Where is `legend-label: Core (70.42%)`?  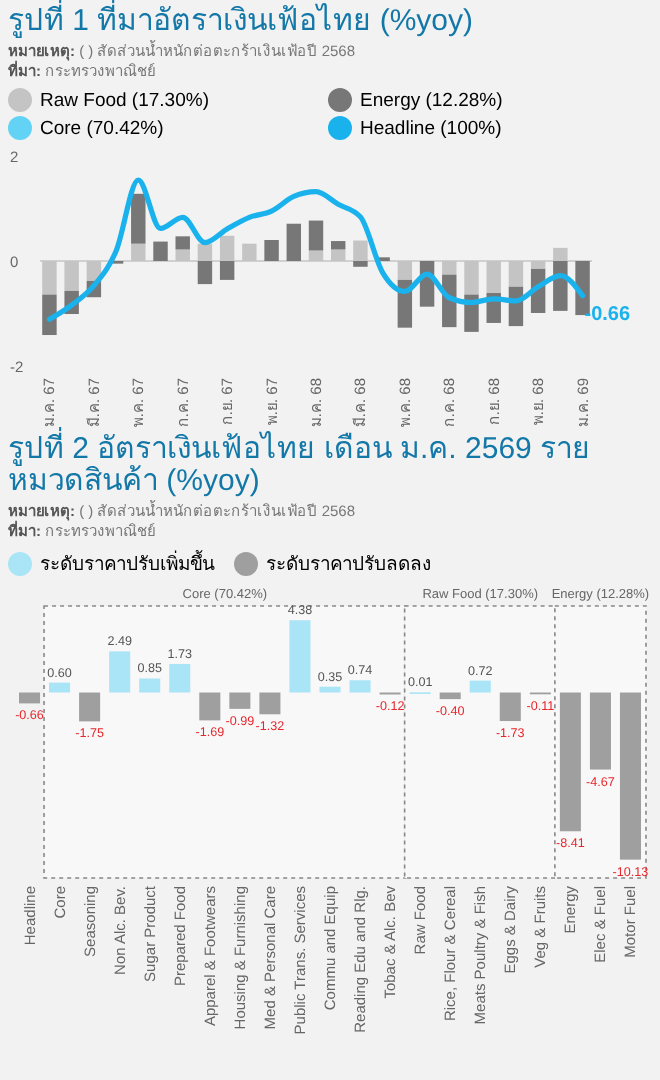 legend-label: Core (70.42%) is located at coordinates (102, 128).